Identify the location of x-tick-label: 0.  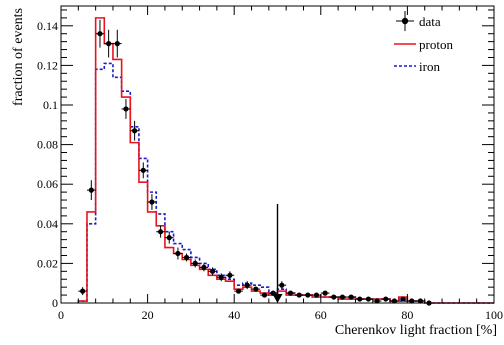
(61, 315).